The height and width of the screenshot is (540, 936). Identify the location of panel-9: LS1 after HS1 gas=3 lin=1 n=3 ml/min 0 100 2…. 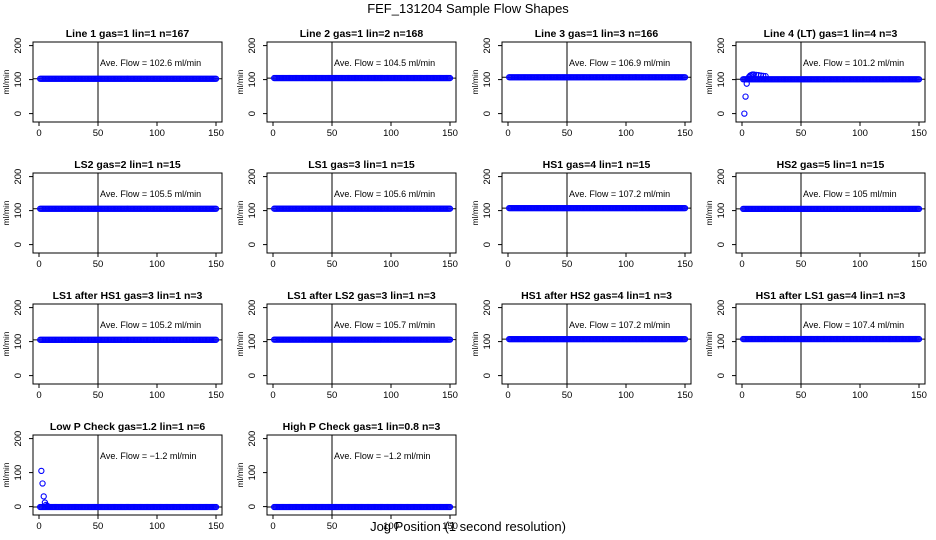
(112, 345).